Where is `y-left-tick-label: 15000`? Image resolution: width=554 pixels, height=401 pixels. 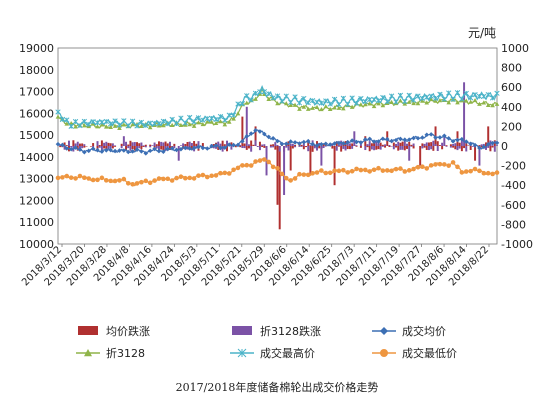 y-left-tick-label: 15000 is located at coordinates (36, 135).